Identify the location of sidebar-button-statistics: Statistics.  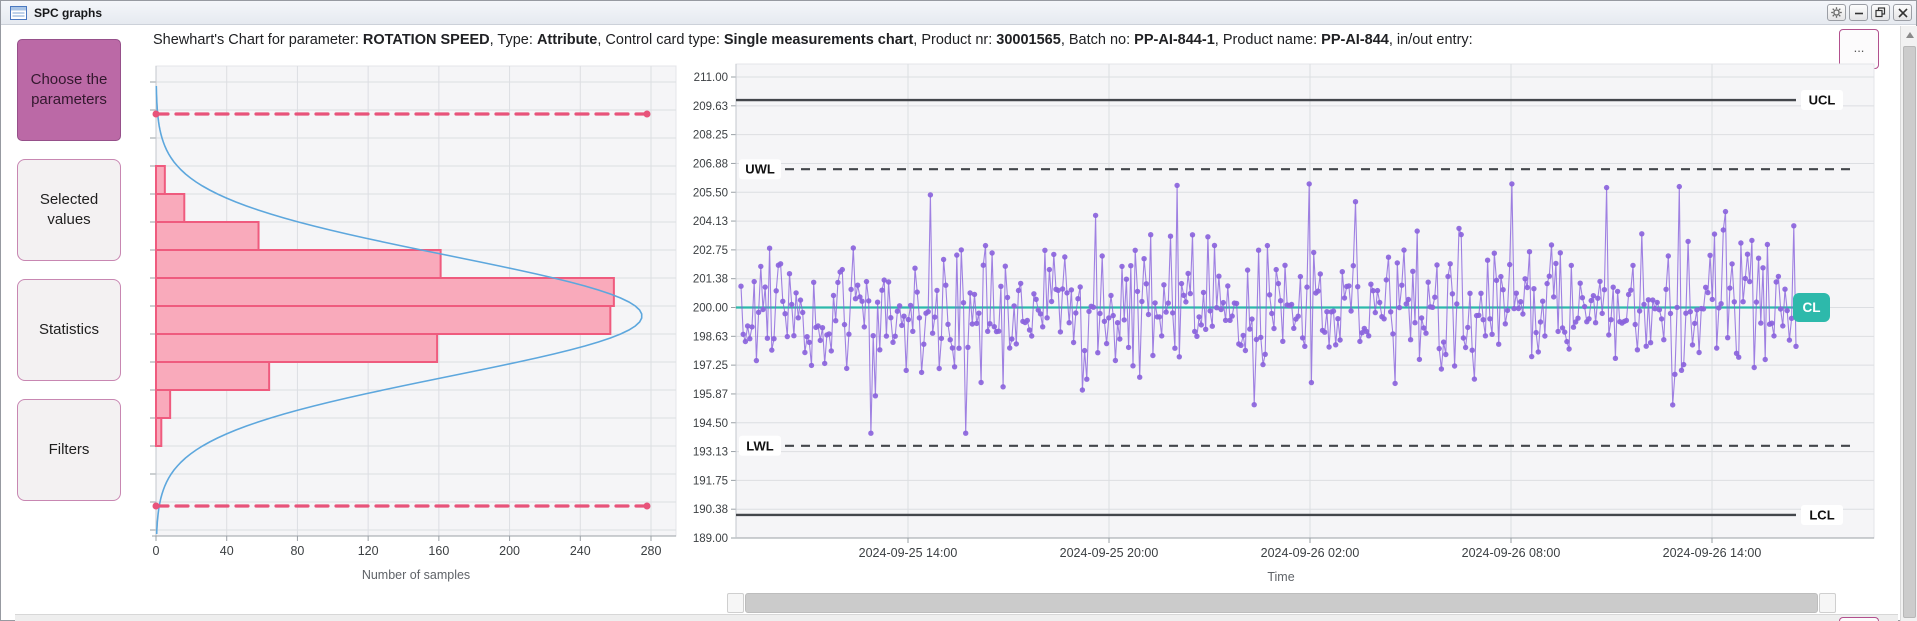
(69, 330).